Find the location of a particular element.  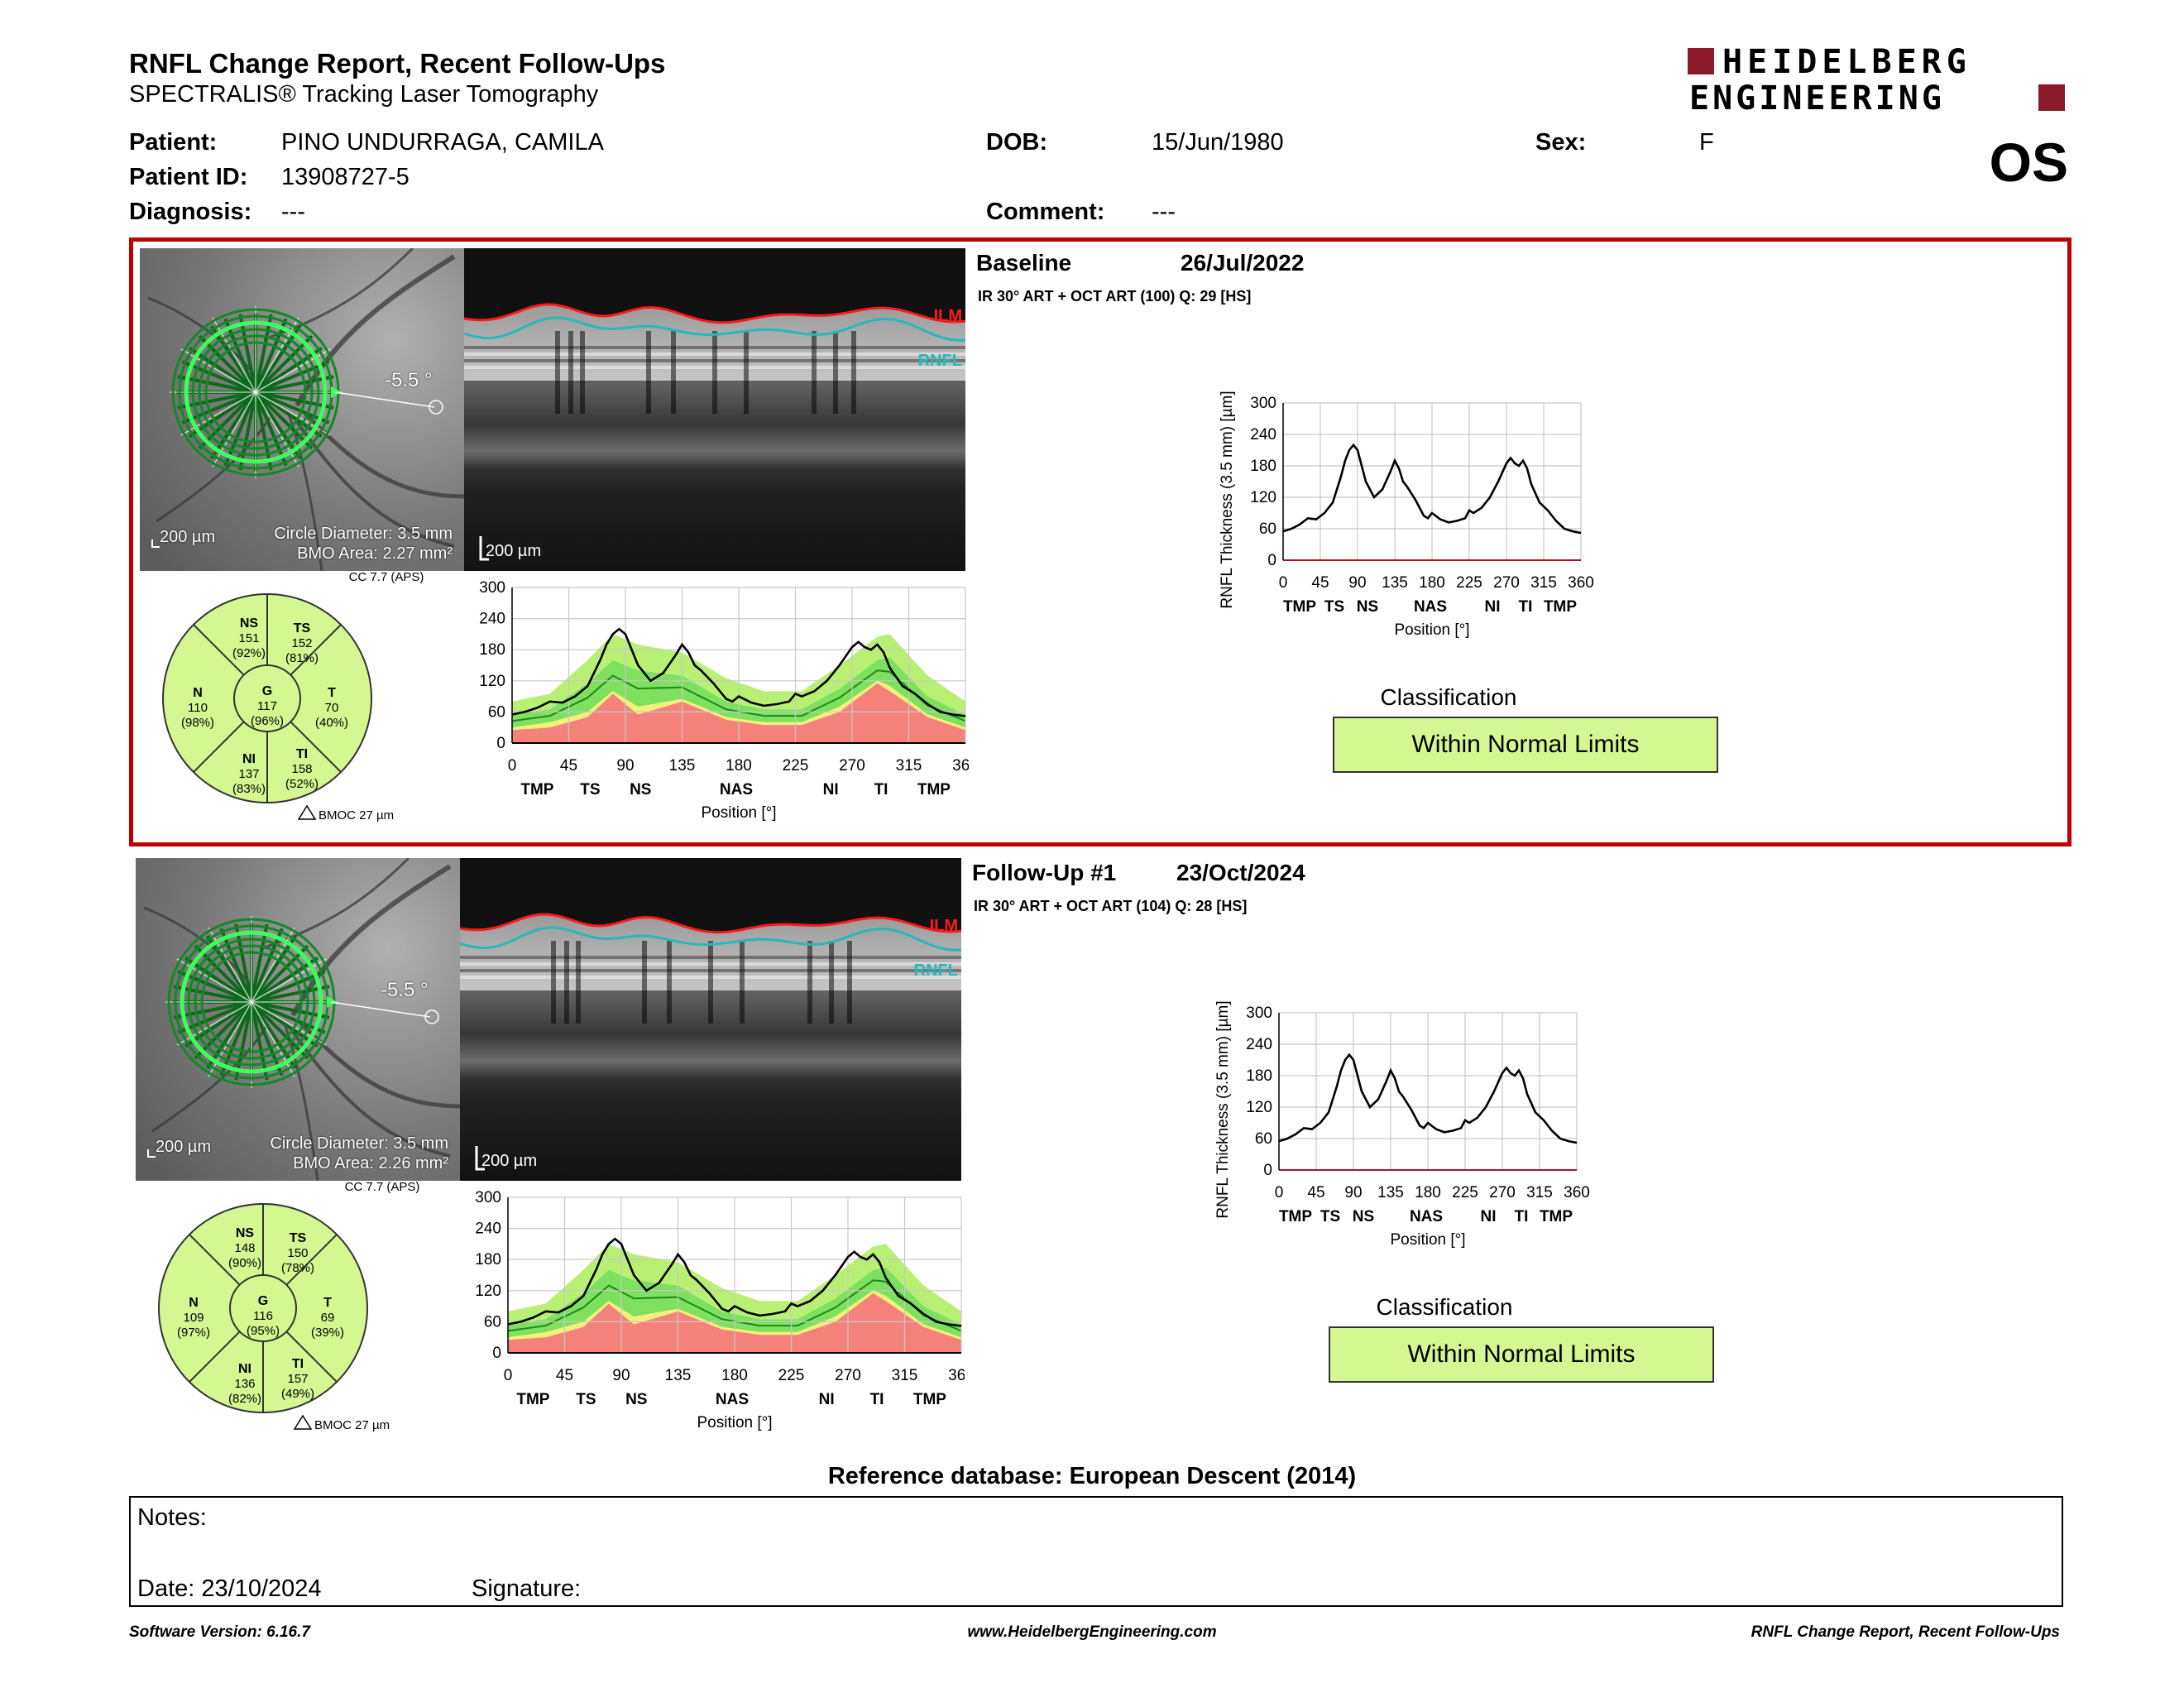

small-ytick: 120 is located at coordinates (488, 1291).